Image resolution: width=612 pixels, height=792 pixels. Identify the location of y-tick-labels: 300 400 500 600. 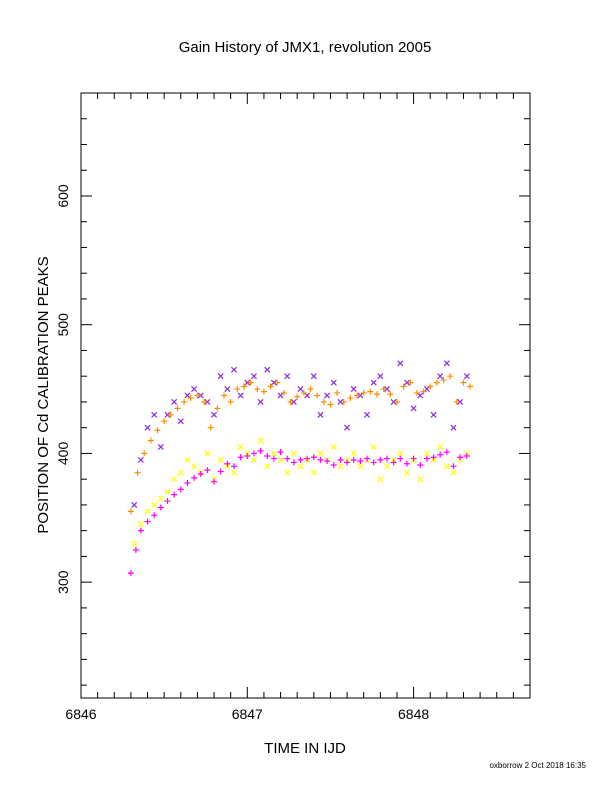
(63, 389).